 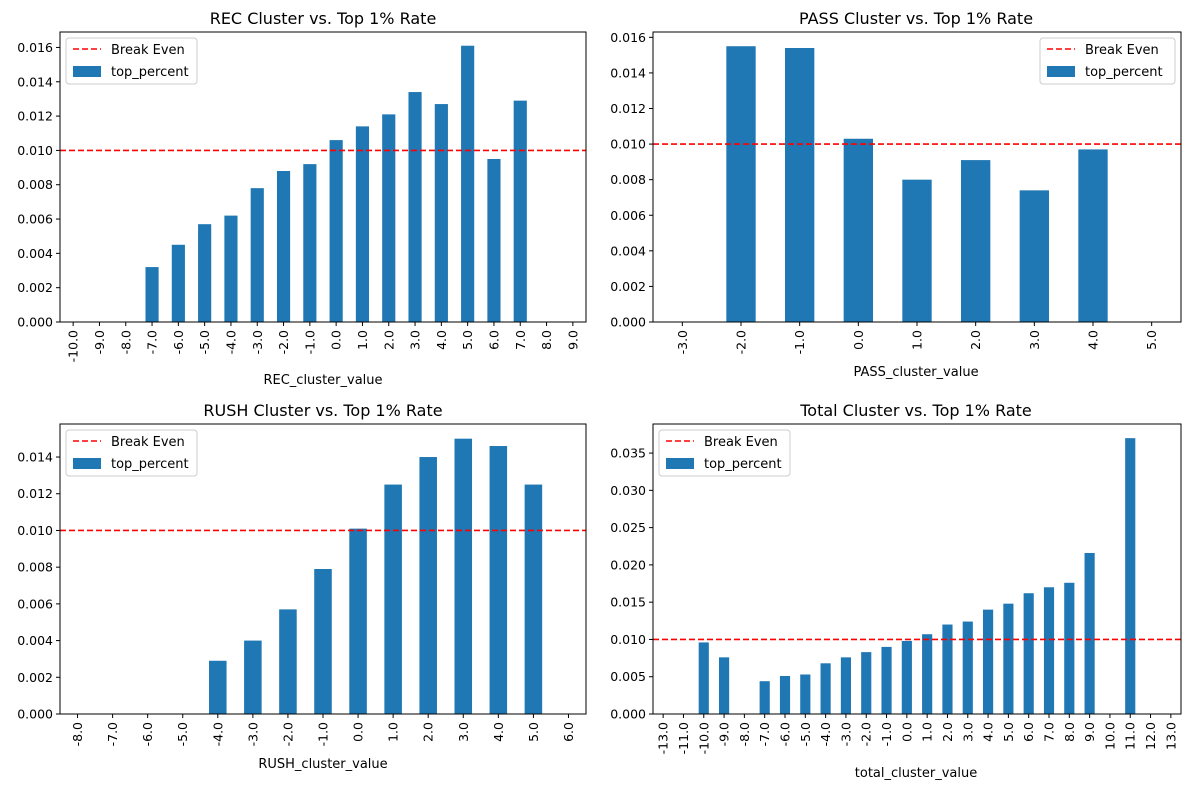 I want to click on total-x-tick-label: -4.0, so click(x=825, y=734).